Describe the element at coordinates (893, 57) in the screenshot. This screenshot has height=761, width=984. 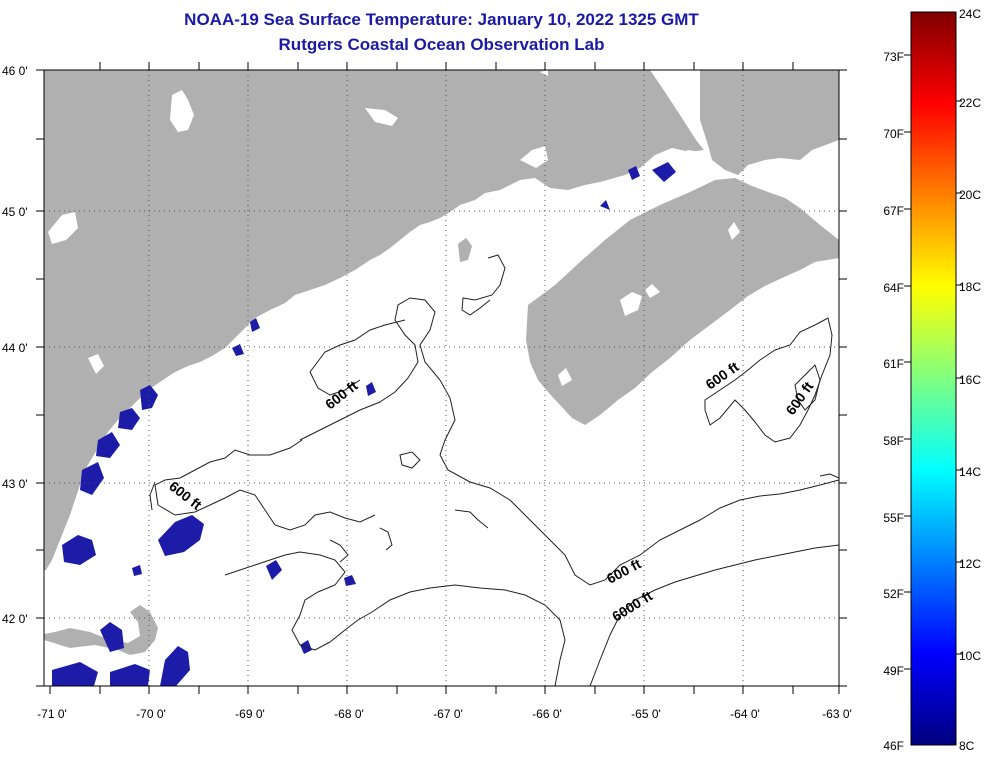
I see `colorbar-f-label: 73F` at that location.